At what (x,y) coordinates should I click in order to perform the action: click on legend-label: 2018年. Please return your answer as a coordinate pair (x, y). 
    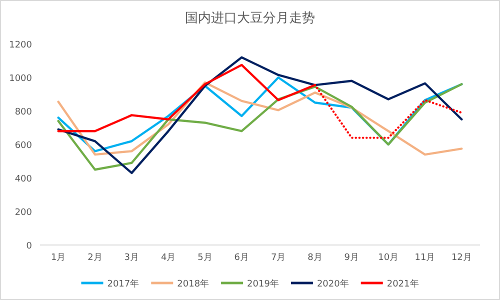
    Looking at the image, I should click on (193, 284).